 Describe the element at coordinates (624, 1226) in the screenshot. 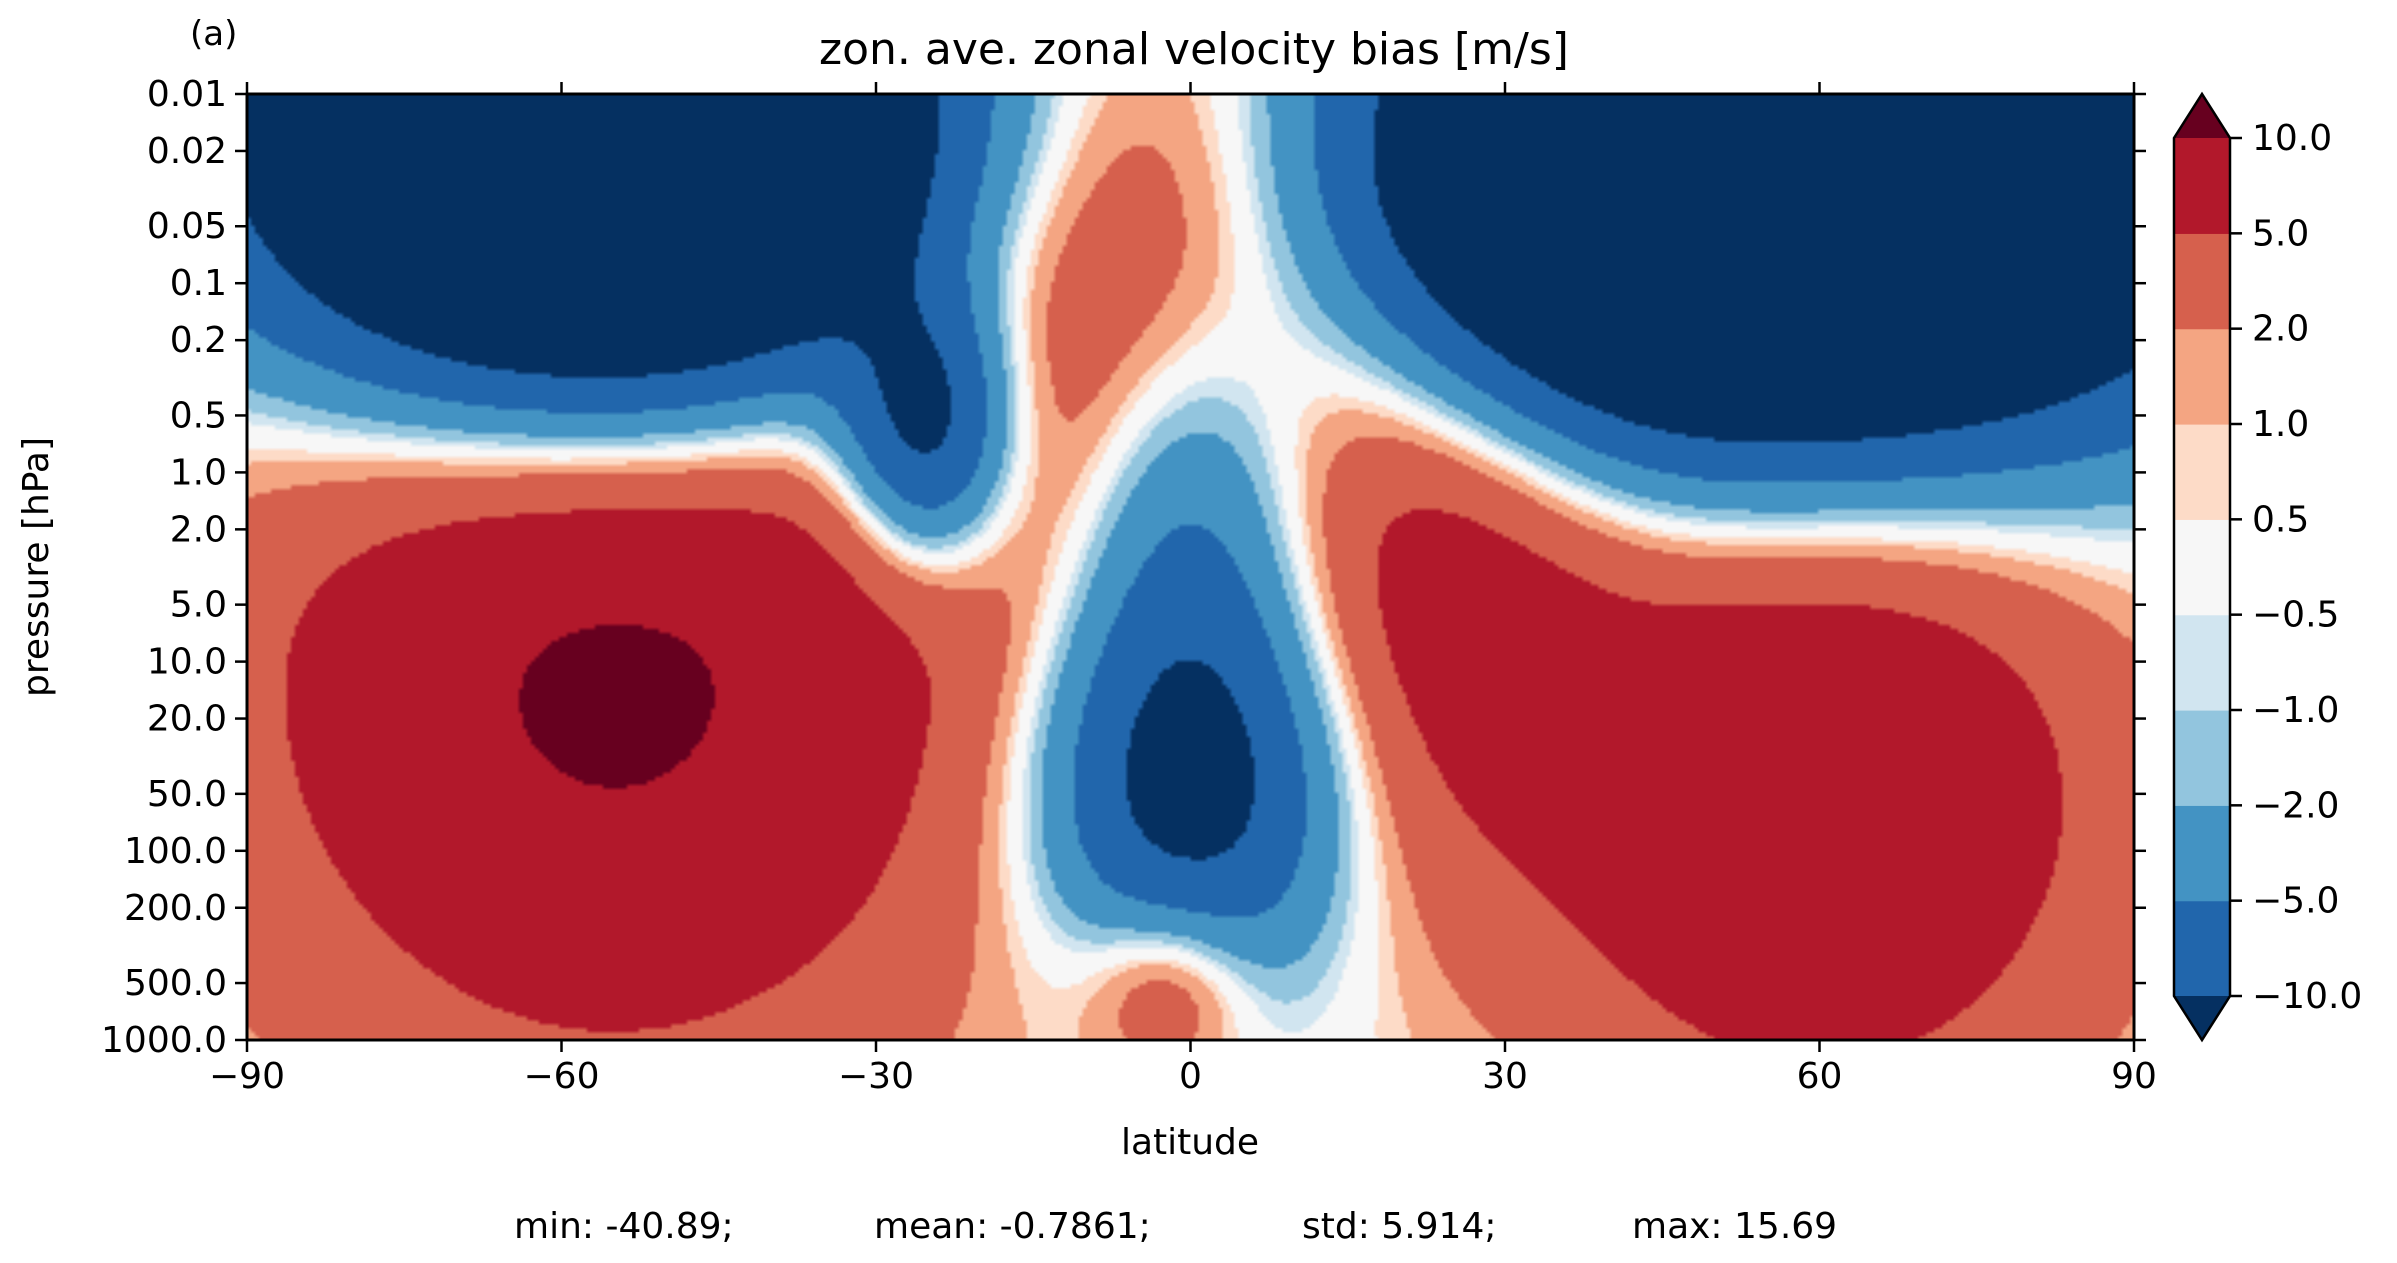

I see `stat-min: min: -40.89;` at that location.